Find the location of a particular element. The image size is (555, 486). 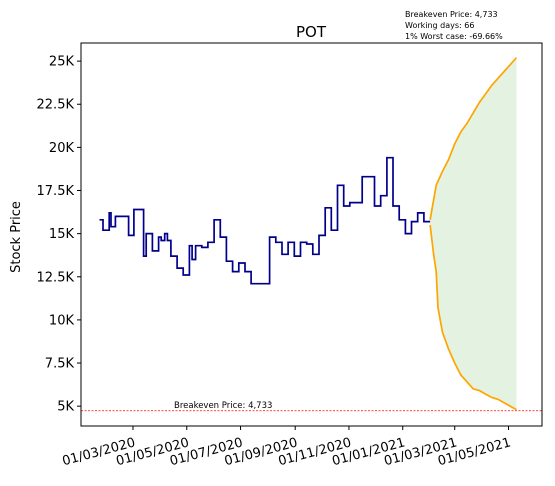

y-tick-label: 20K is located at coordinates (62, 148).